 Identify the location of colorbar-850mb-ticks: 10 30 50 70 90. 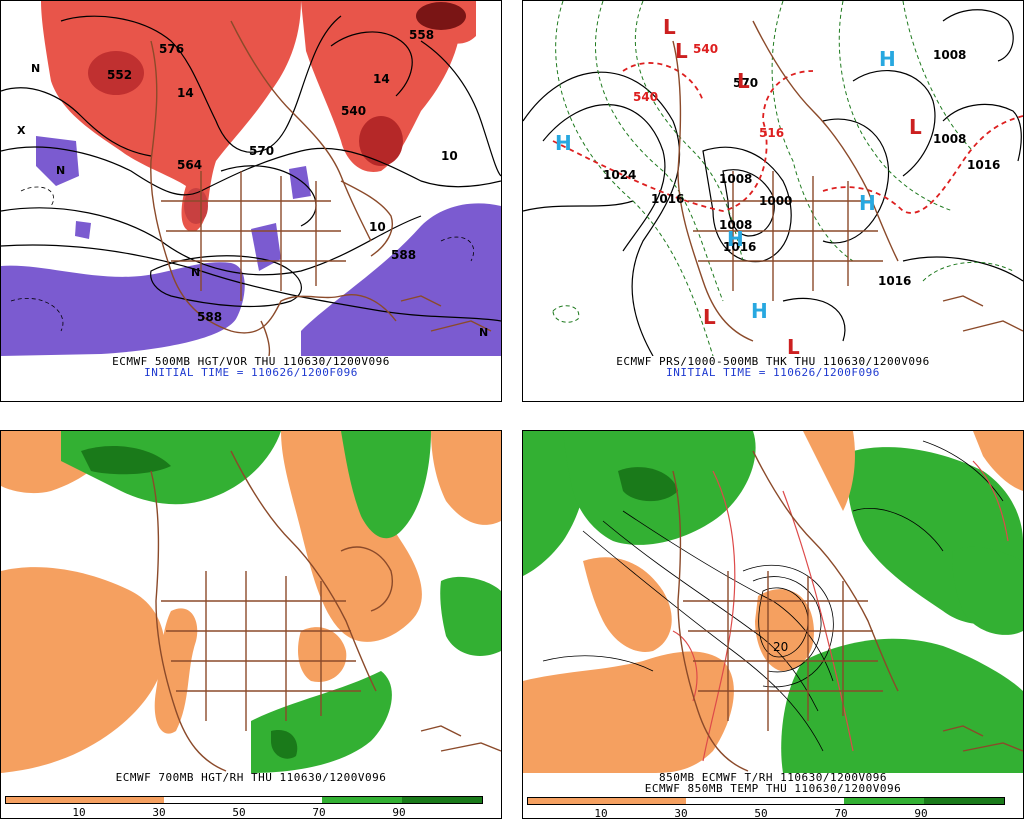
(773, 813).